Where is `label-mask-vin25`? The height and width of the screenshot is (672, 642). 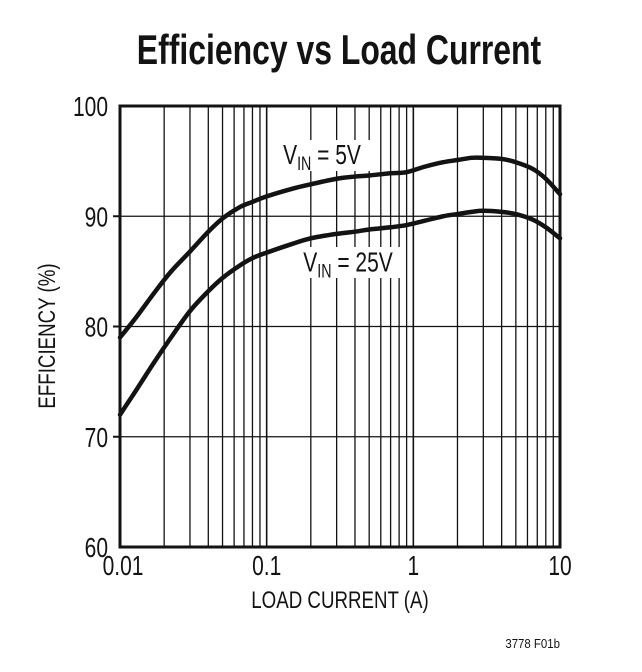
label-mask-vin25 is located at coordinates (348, 262).